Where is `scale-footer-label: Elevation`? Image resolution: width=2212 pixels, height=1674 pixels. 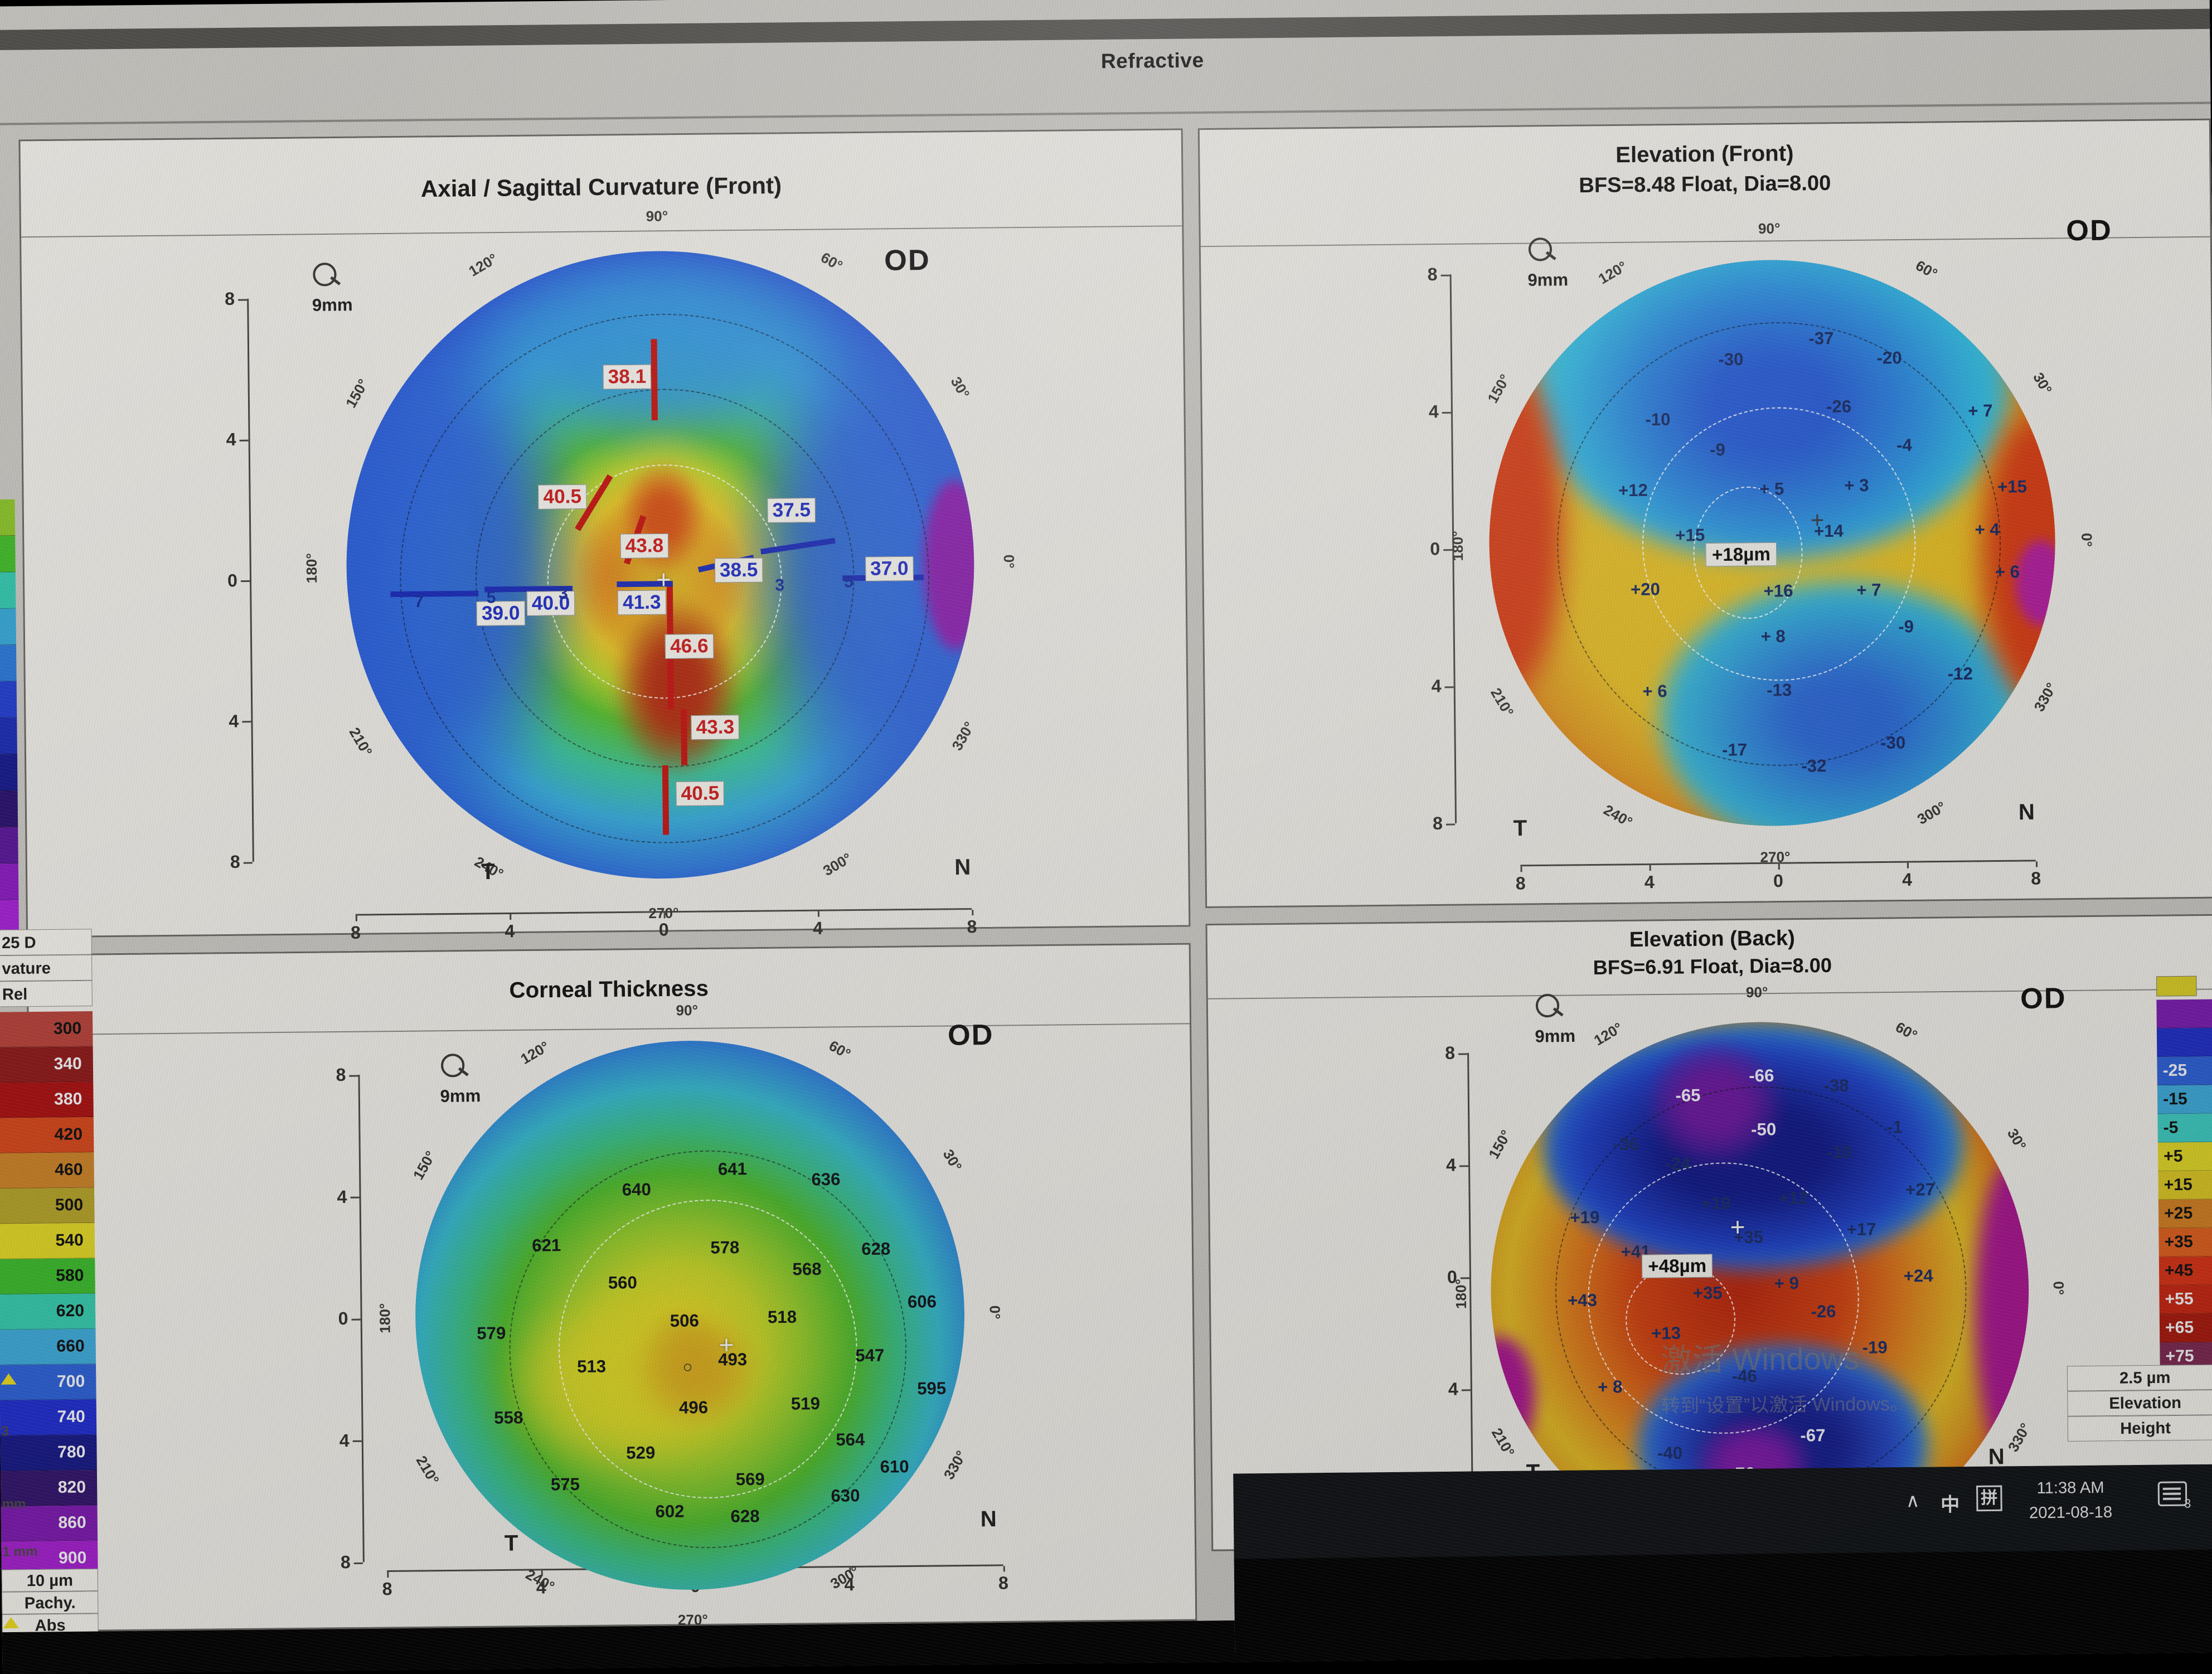 scale-footer-label: Elevation is located at coordinates (2139, 1403).